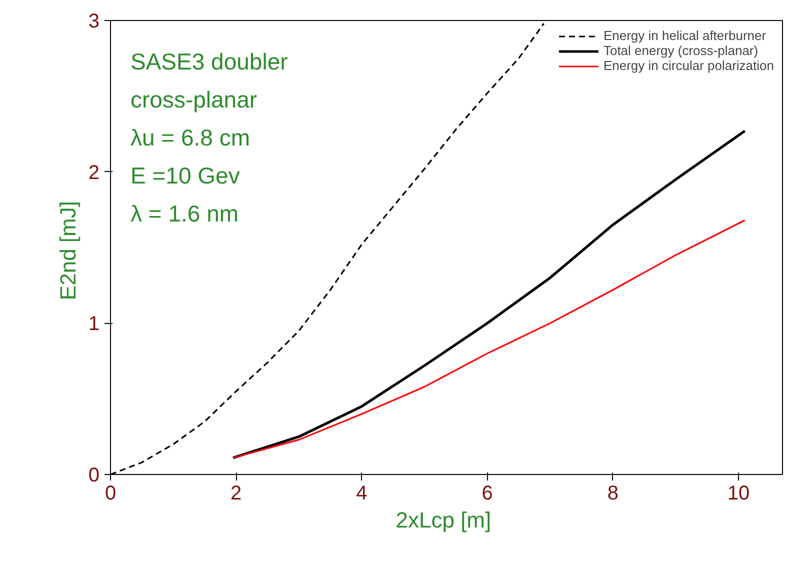  I want to click on y-tick-label: 2, so click(94, 173).